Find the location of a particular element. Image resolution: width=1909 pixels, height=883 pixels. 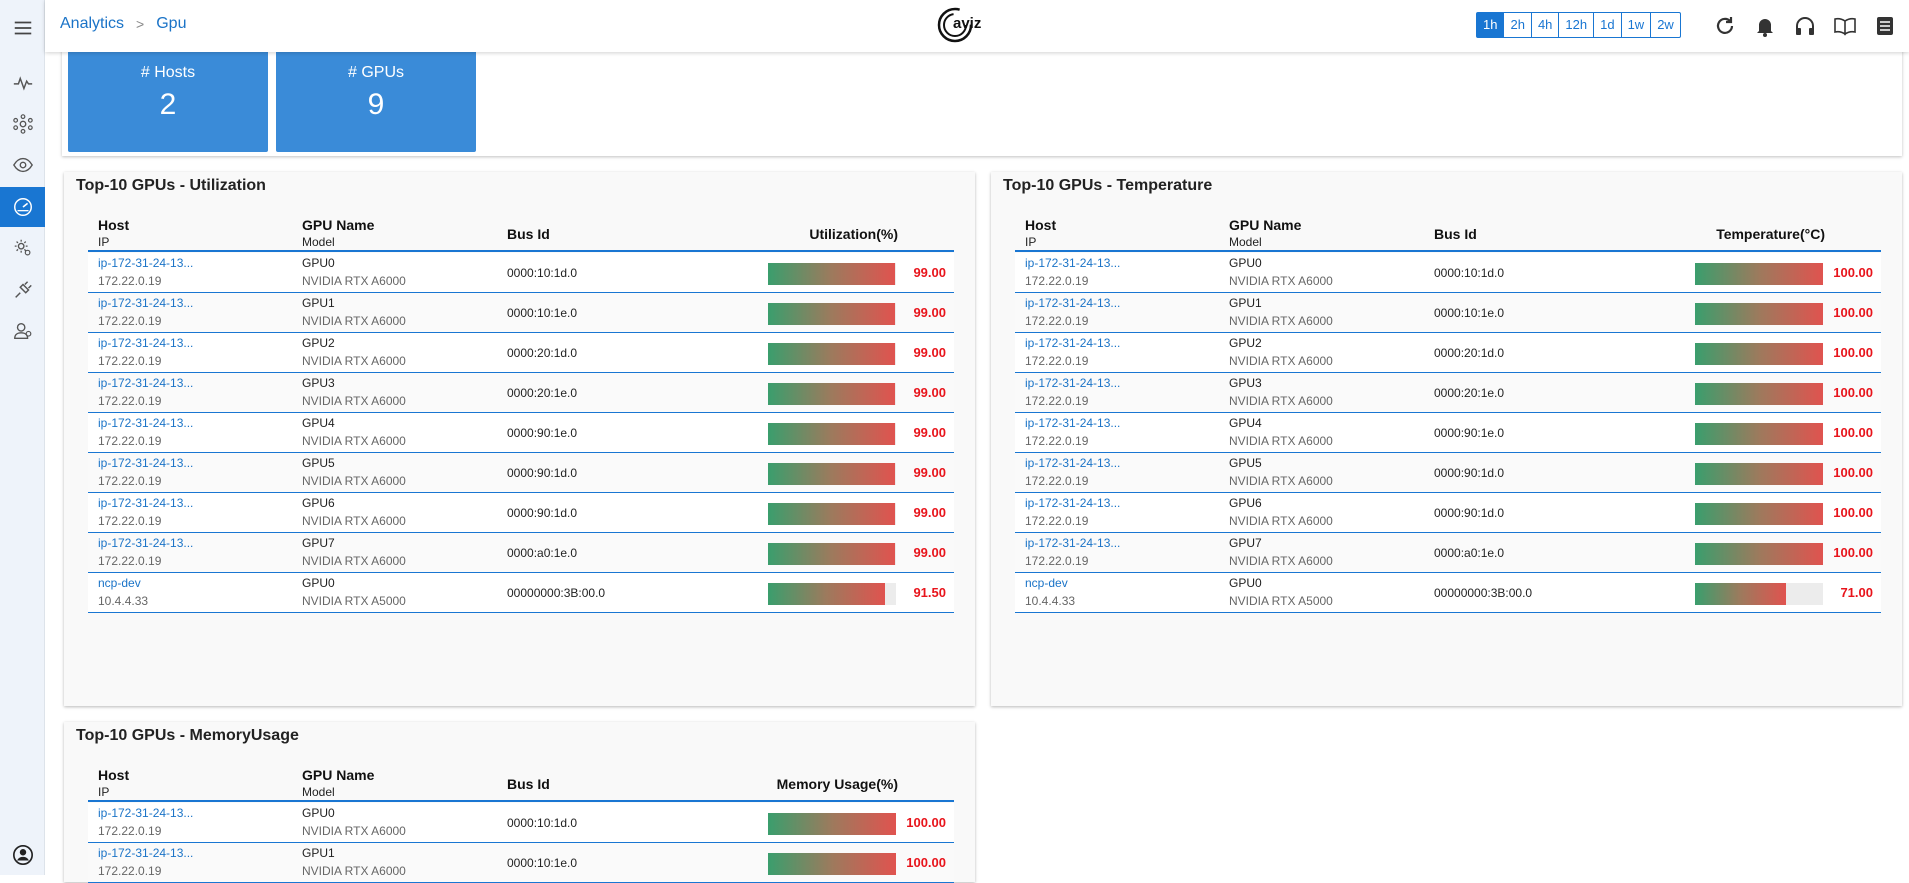

users-icon is located at coordinates (22, 331).